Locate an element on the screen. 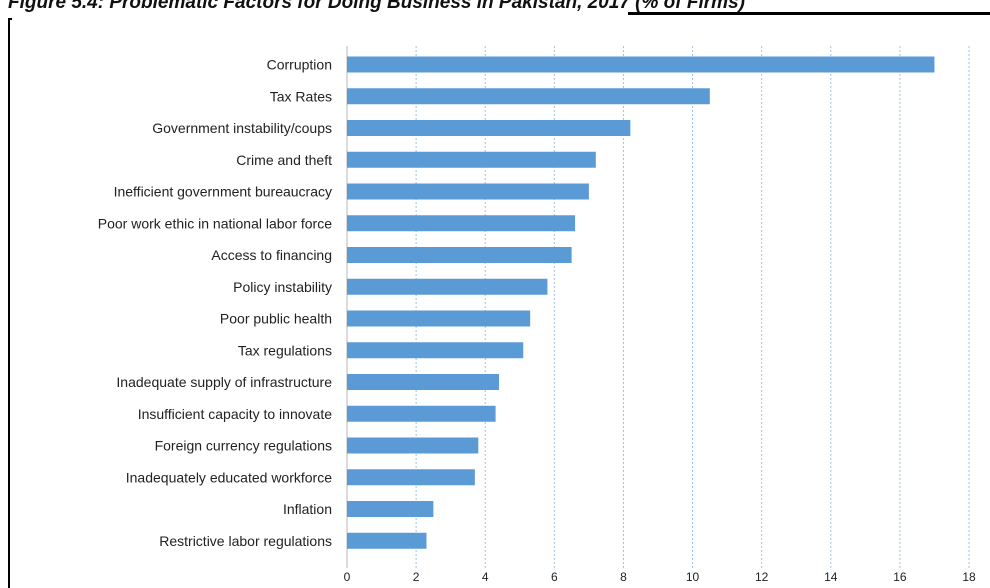 Image resolution: width=990 pixels, height=588 pixels. category-label: Inflation is located at coordinates (307, 509).